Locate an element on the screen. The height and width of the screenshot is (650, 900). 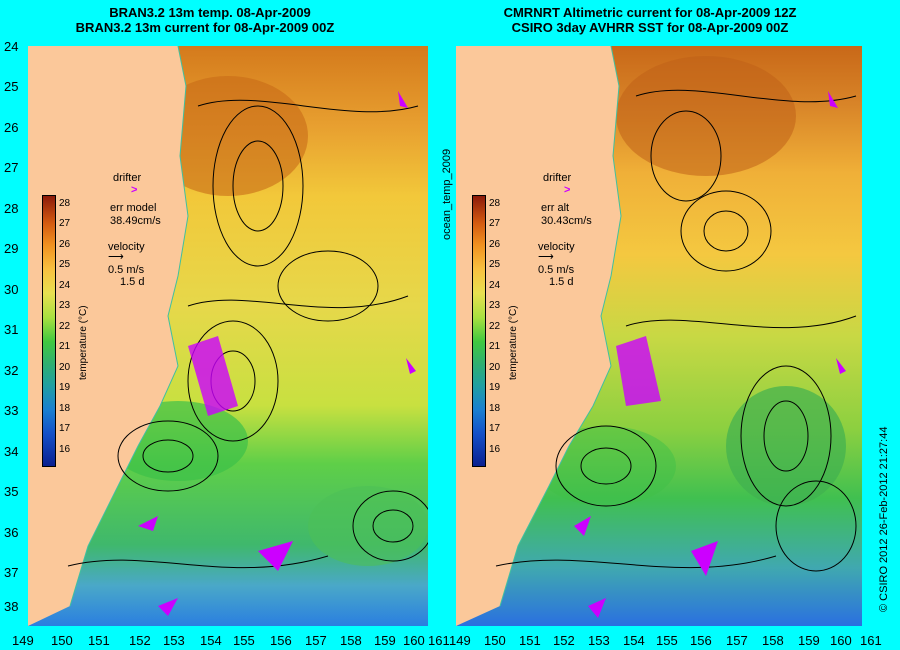
err-value: 38.49cm/s is located at coordinates (135, 221).